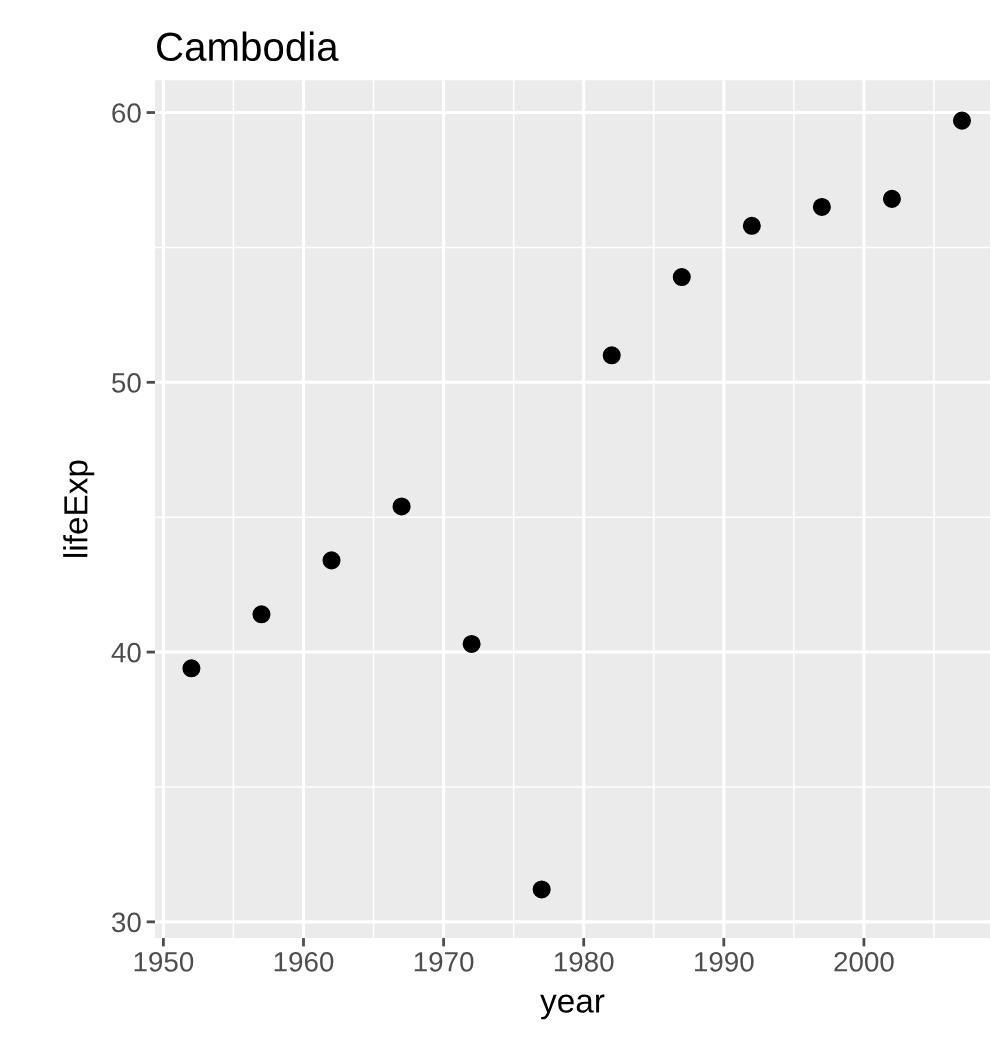 The height and width of the screenshot is (1041, 992). What do you see at coordinates (126, 113) in the screenshot?
I see `y-tick-label: 60` at bounding box center [126, 113].